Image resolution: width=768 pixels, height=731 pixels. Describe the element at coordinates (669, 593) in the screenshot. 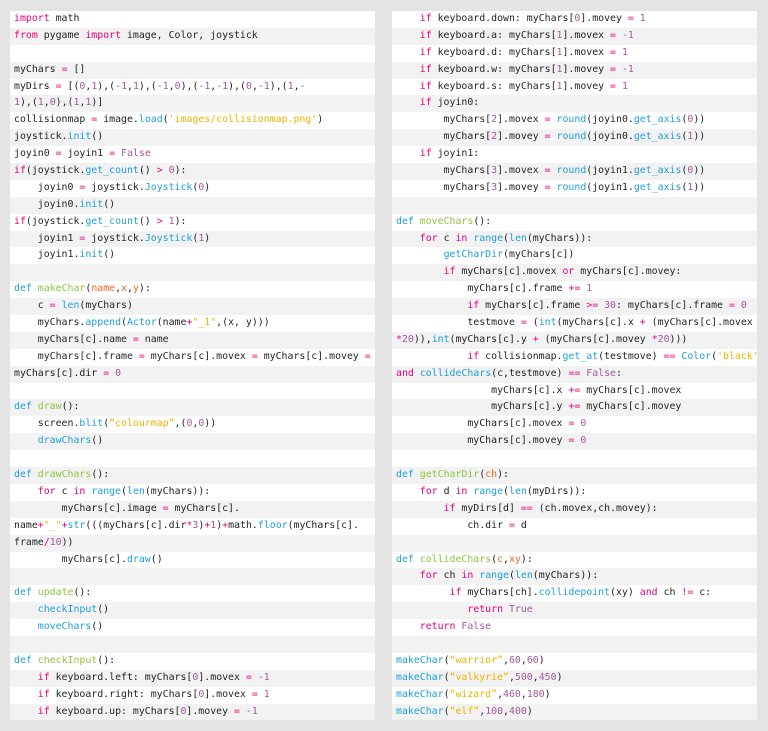

I see `code-text: ch` at that location.